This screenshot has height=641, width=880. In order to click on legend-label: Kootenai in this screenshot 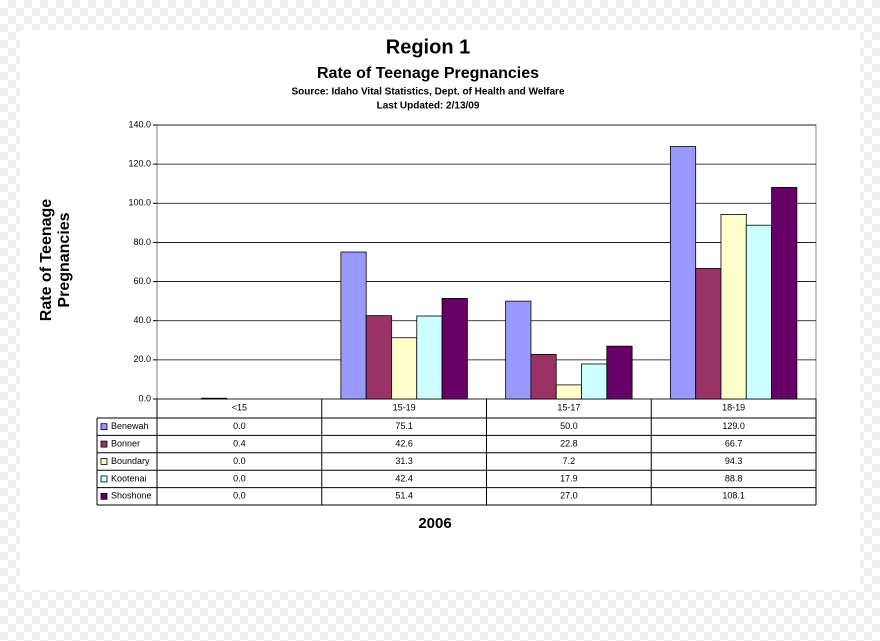, I will do `click(129, 478)`.